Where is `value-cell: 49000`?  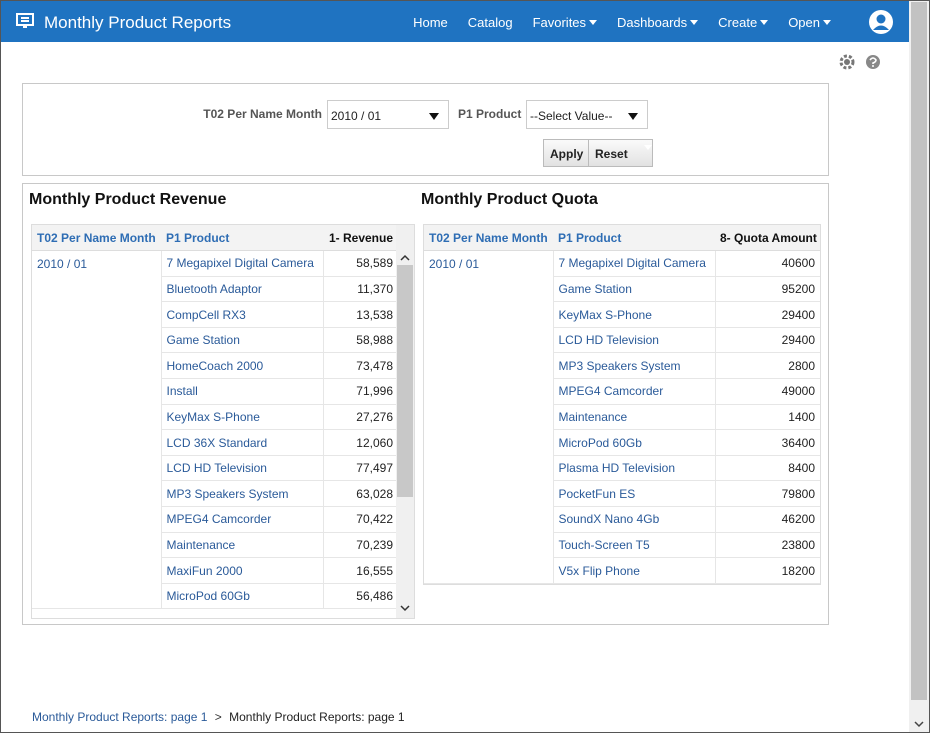 value-cell: 49000 is located at coordinates (767, 391).